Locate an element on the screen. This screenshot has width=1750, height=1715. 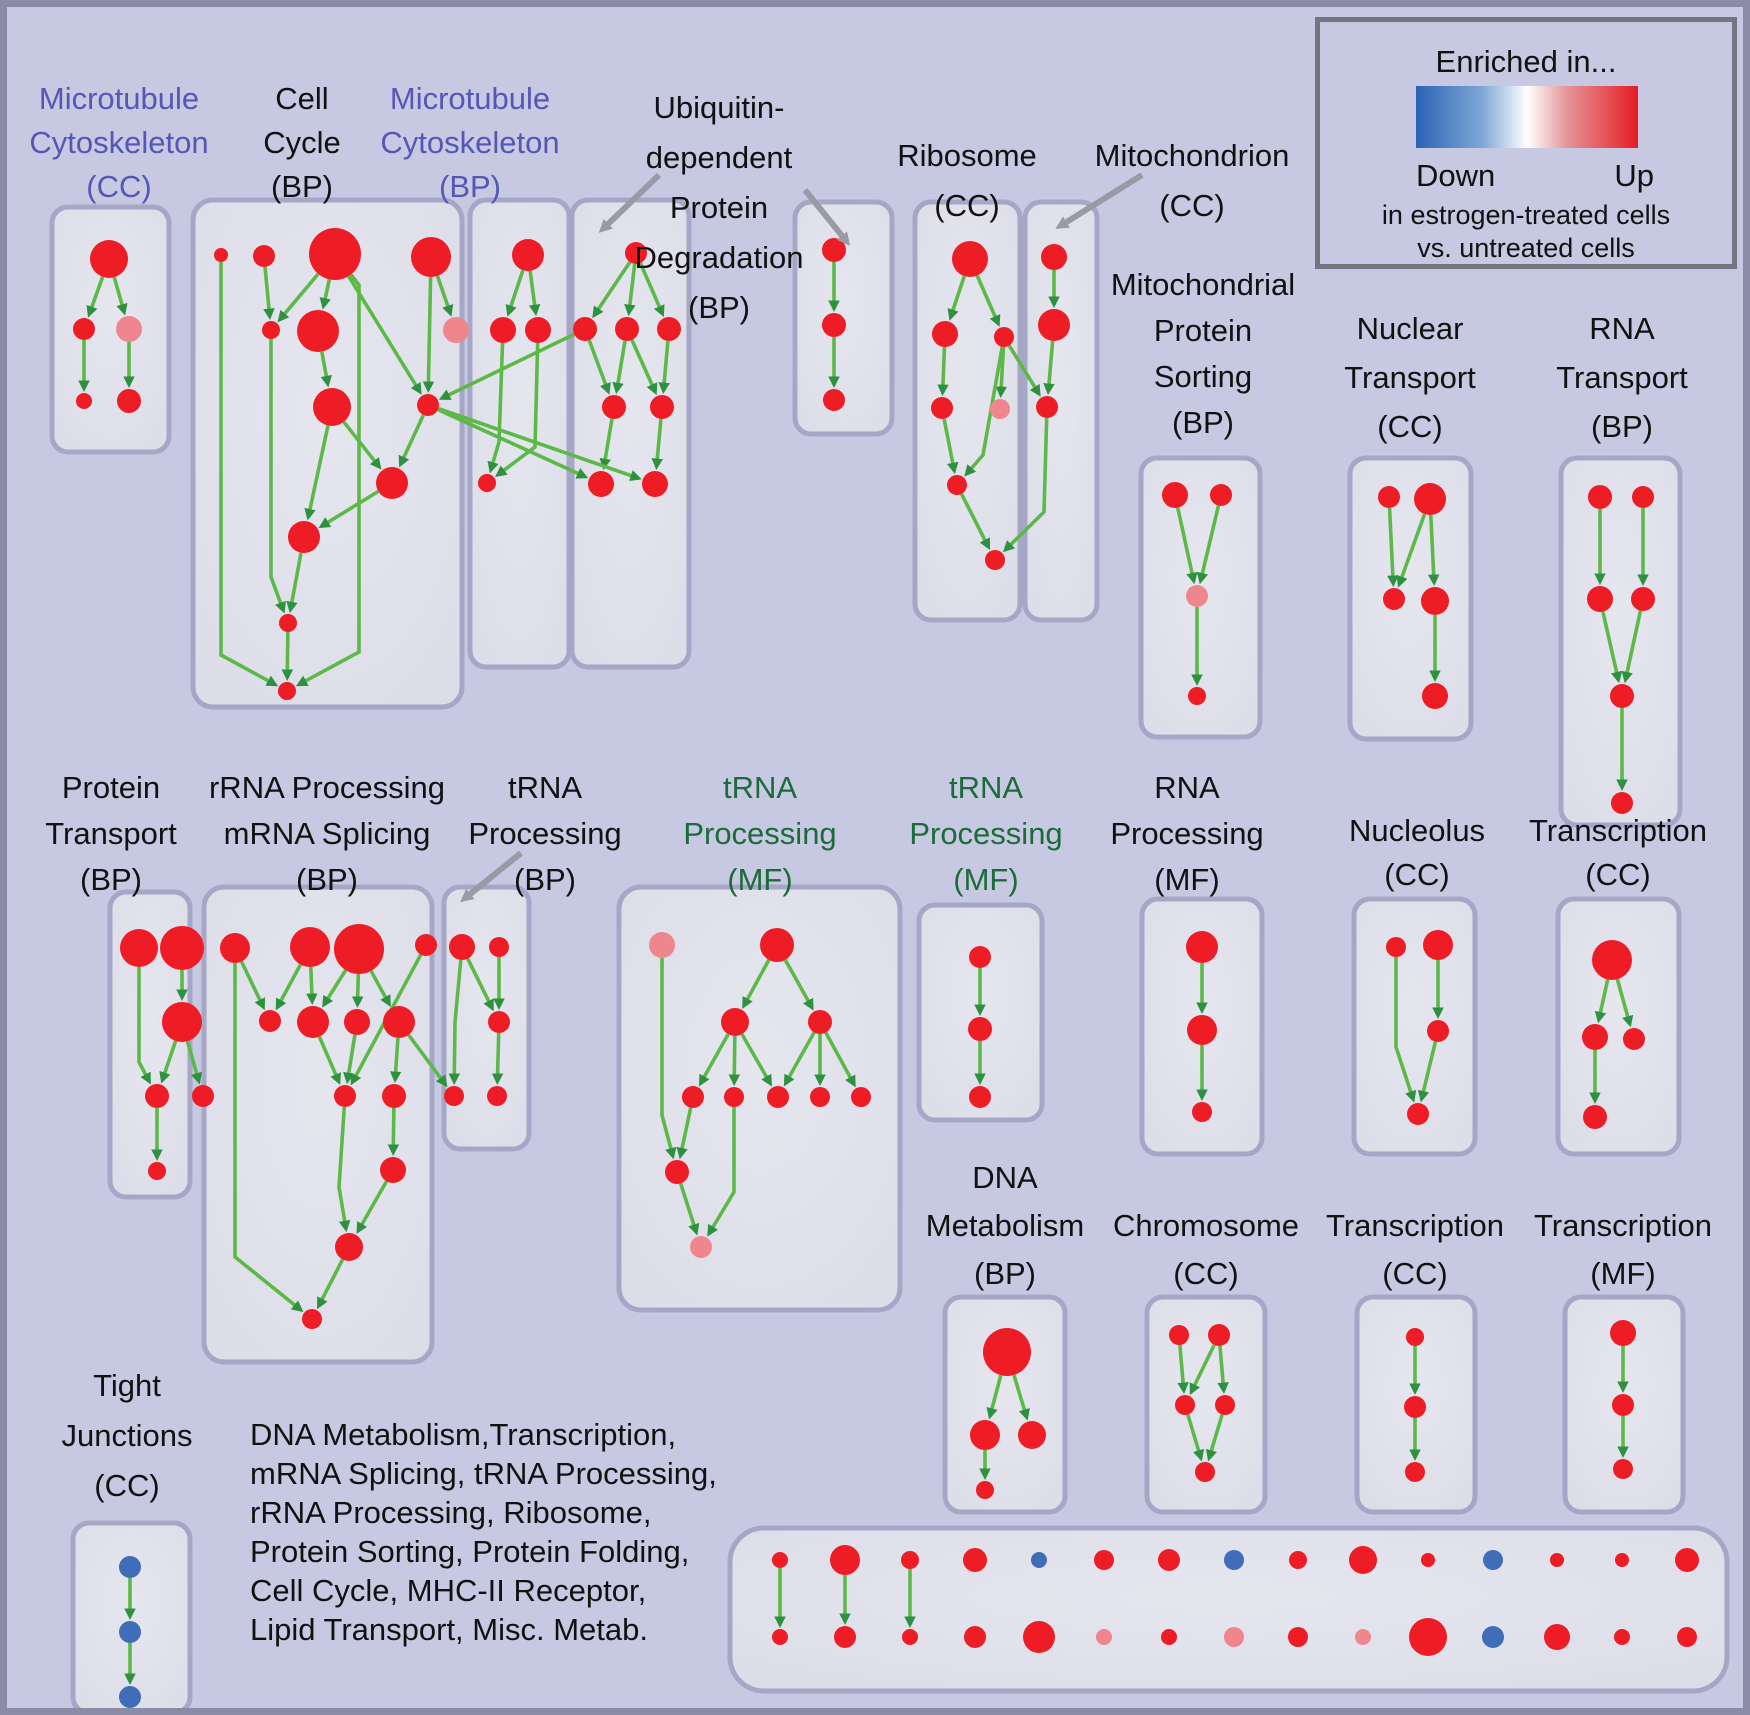
edge-h6-h11 is located at coordinates (721, 1172).